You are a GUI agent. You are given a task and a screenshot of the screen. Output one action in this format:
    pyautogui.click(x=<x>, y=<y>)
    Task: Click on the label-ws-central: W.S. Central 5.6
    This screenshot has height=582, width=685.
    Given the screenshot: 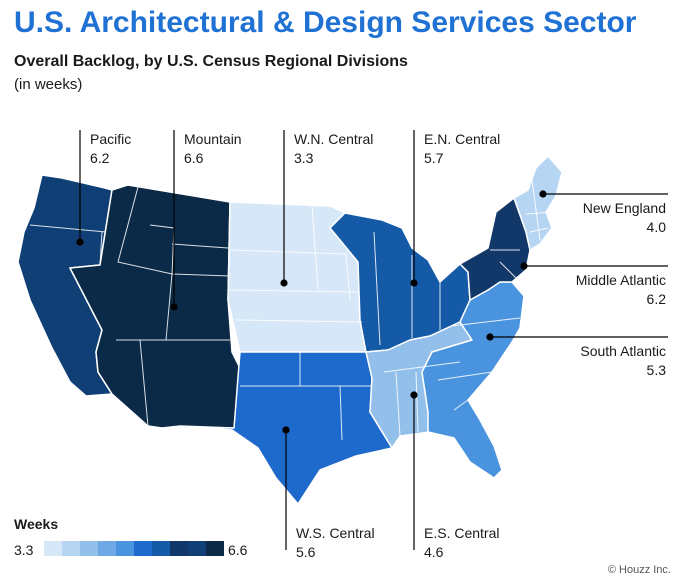 What is the action you would take?
    pyautogui.click(x=335, y=542)
    